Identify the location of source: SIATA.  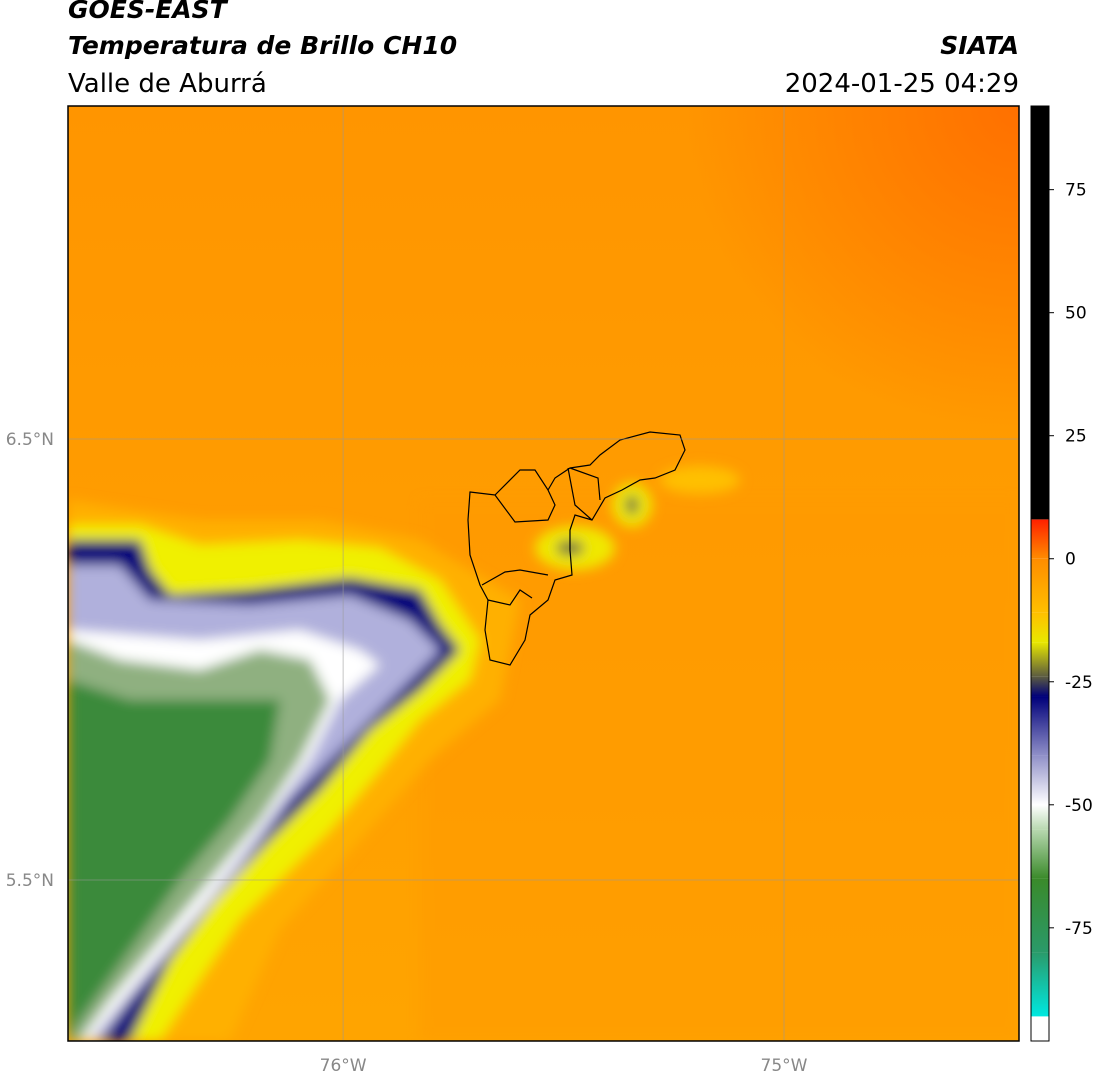
(979, 45).